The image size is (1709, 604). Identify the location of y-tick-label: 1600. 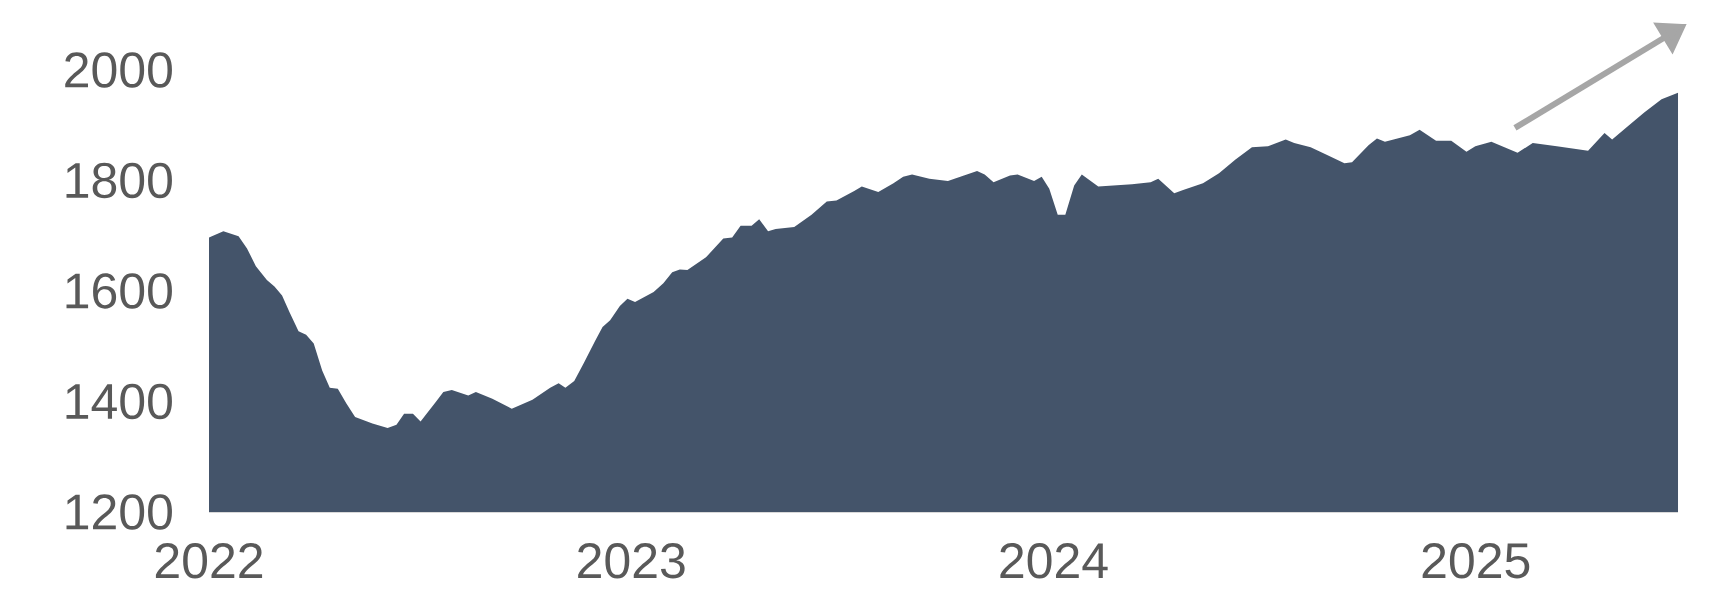
(119, 291).